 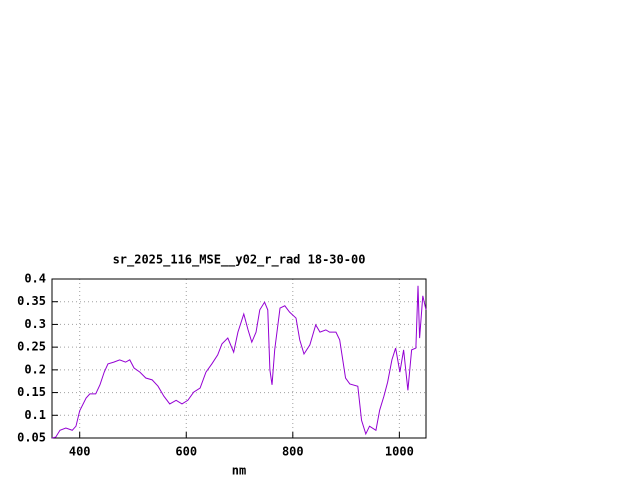 What do you see at coordinates (293, 452) in the screenshot?
I see `x-tick-label: 800` at bounding box center [293, 452].